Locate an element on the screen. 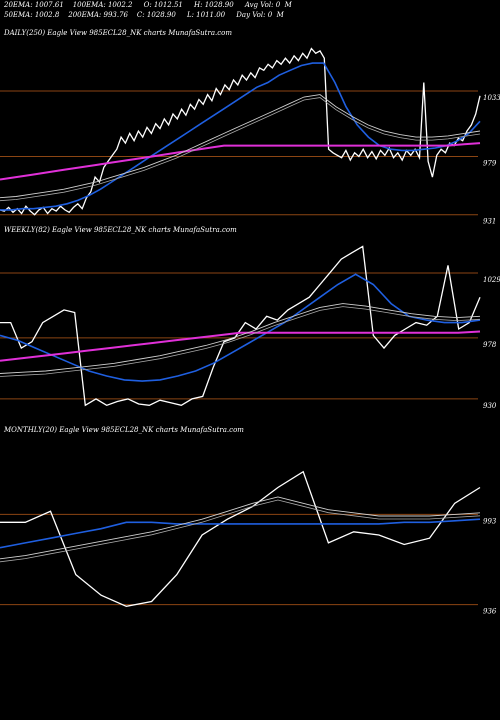 Image resolution: width=500 pixels, height=720 pixels. panel-1-tick-label: 930 is located at coordinates (490, 406).